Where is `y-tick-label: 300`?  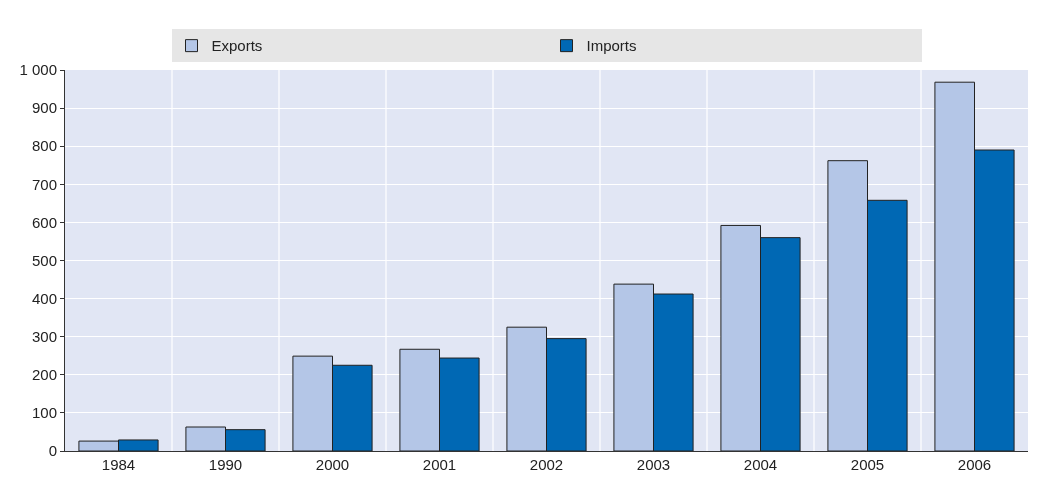
y-tick-label: 300 is located at coordinates (44, 336).